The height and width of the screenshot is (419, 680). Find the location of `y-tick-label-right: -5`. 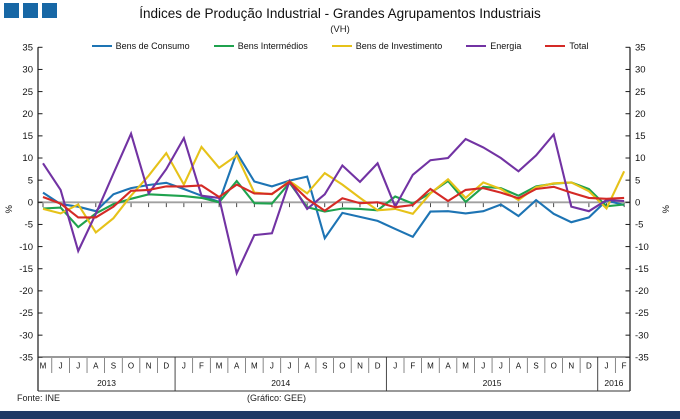

y-tick-label-right: -5 is located at coordinates (639, 225).